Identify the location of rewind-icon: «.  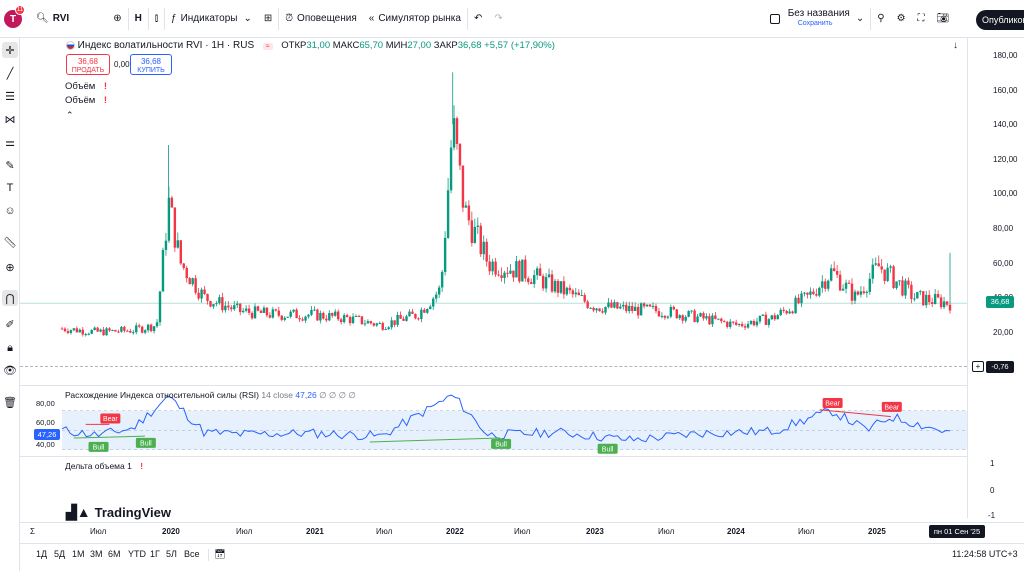
(371, 18).